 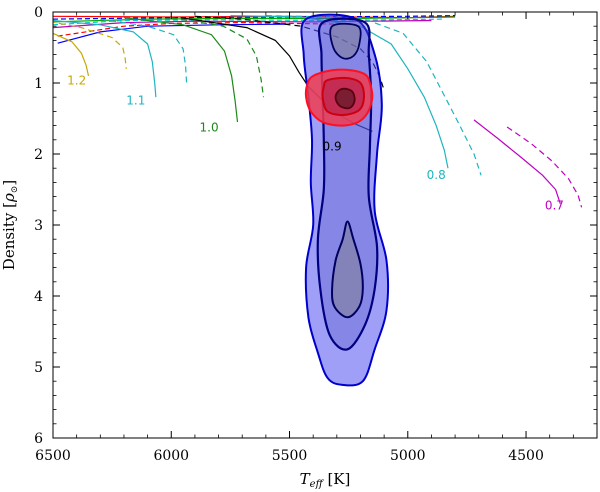 What do you see at coordinates (15, 190) in the screenshot?
I see `y-axis-label-sun: ⊙` at bounding box center [15, 190].